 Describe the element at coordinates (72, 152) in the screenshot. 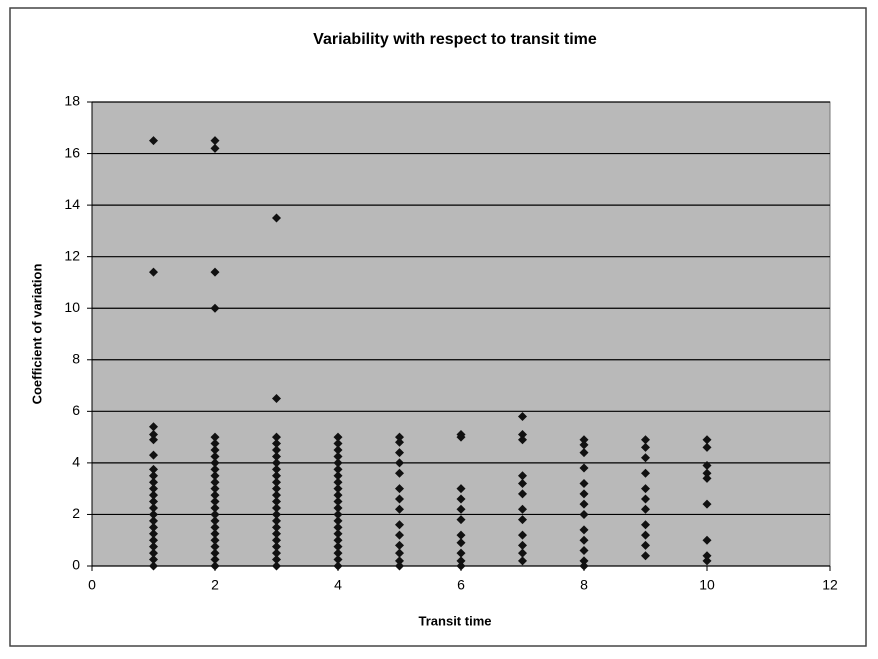

I see `y-tick-label: 16` at that location.